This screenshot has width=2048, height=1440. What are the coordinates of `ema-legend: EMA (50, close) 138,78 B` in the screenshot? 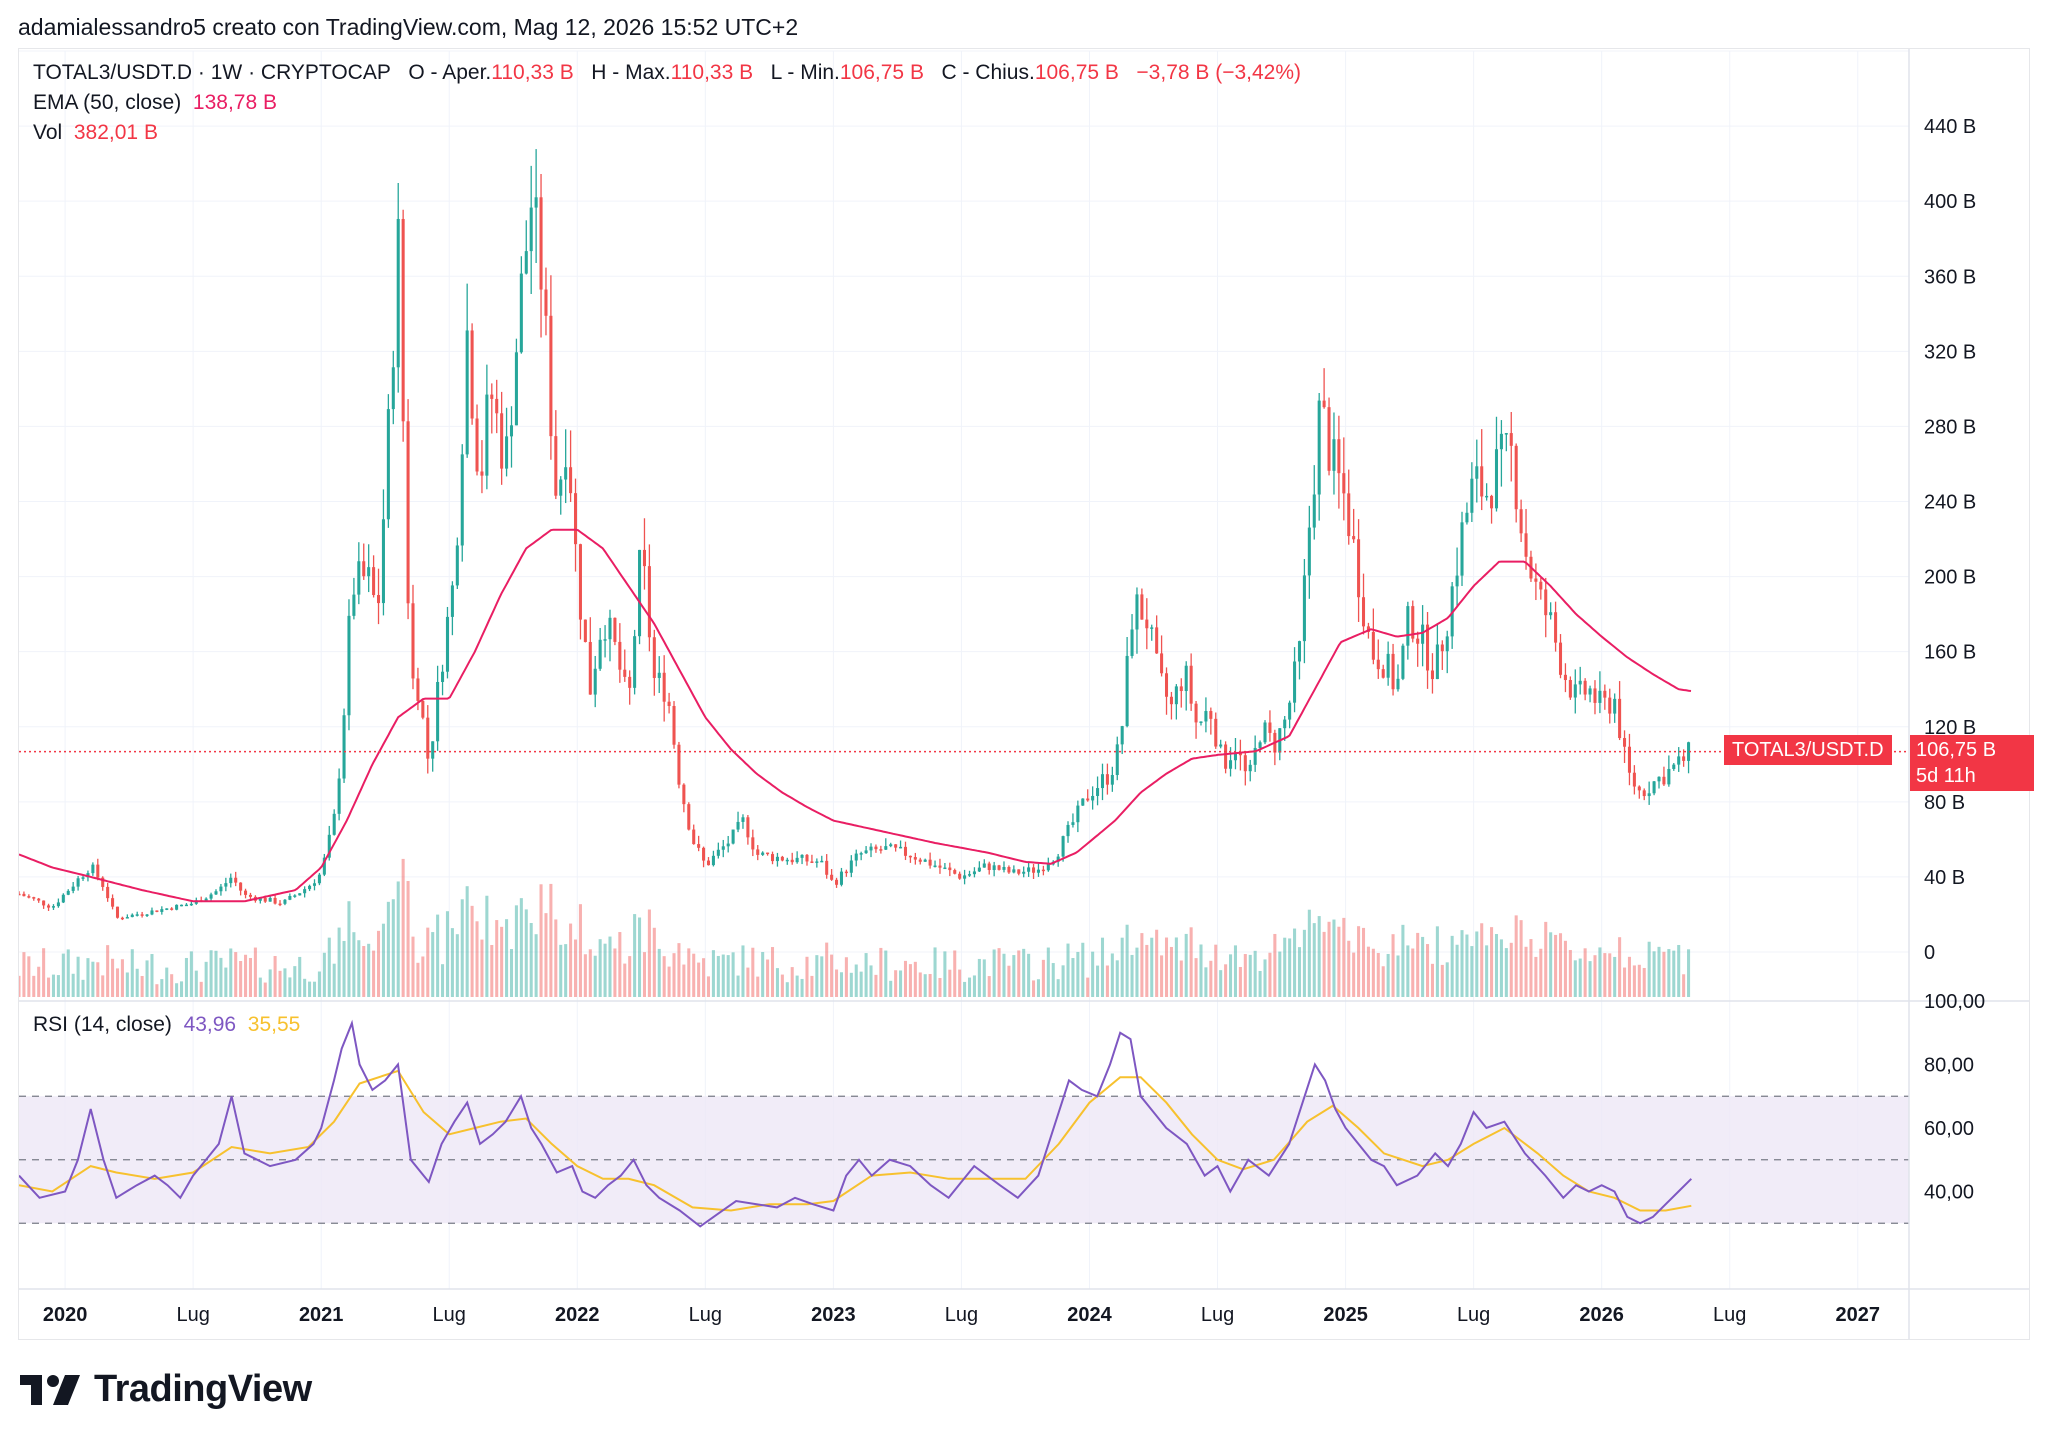 It's located at (155, 103).